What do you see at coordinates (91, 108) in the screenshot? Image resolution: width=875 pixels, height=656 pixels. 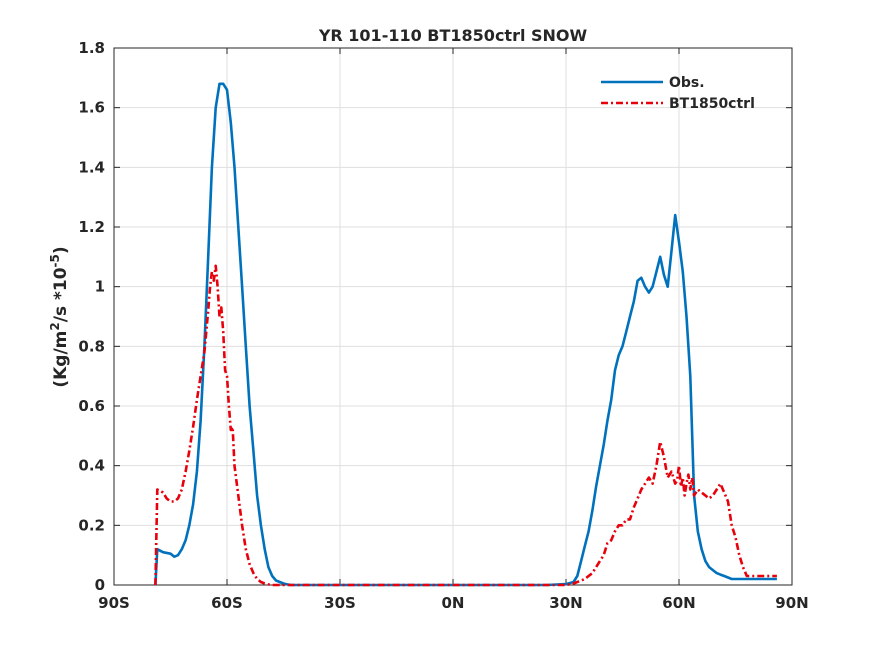 I see `y-tick-label: 1.6` at bounding box center [91, 108].